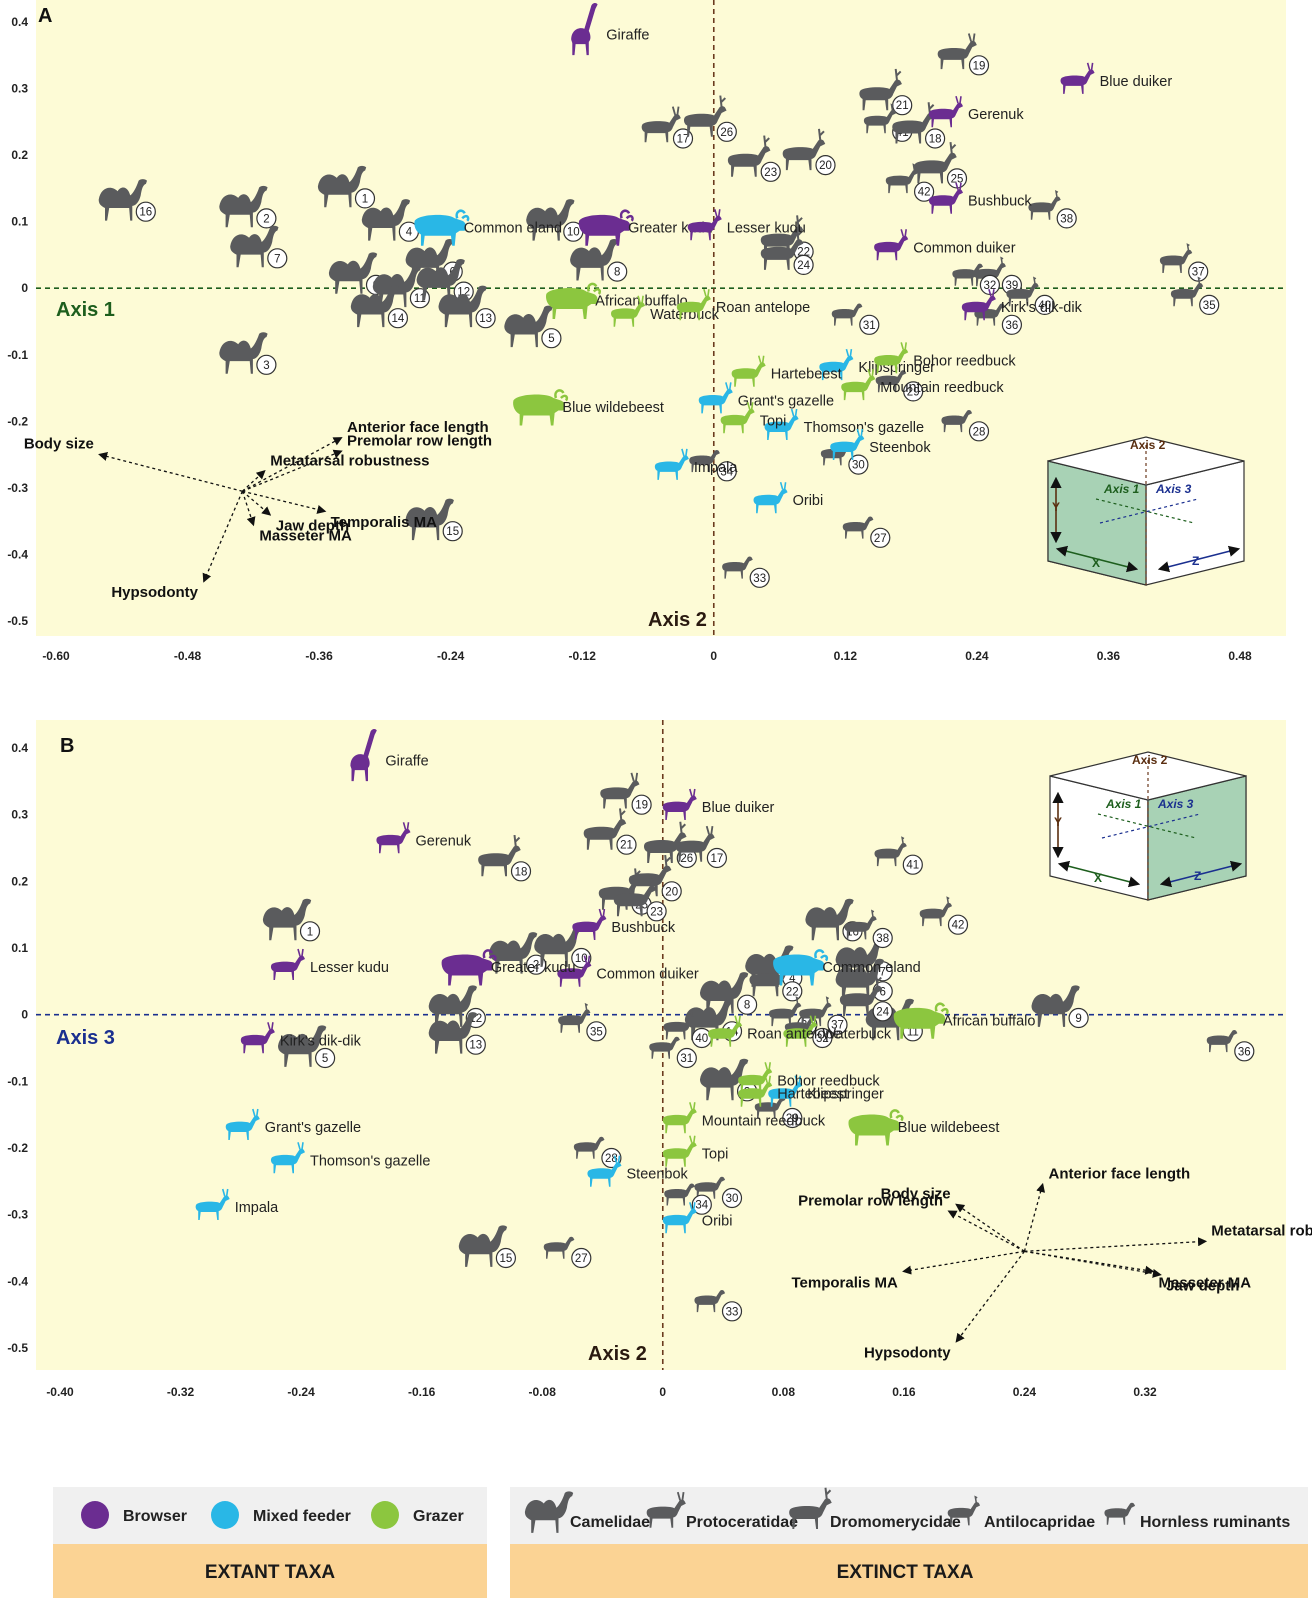  Describe the element at coordinates (438, 1516) in the screenshot. I see `legend-grazer-label: Grazer` at that location.